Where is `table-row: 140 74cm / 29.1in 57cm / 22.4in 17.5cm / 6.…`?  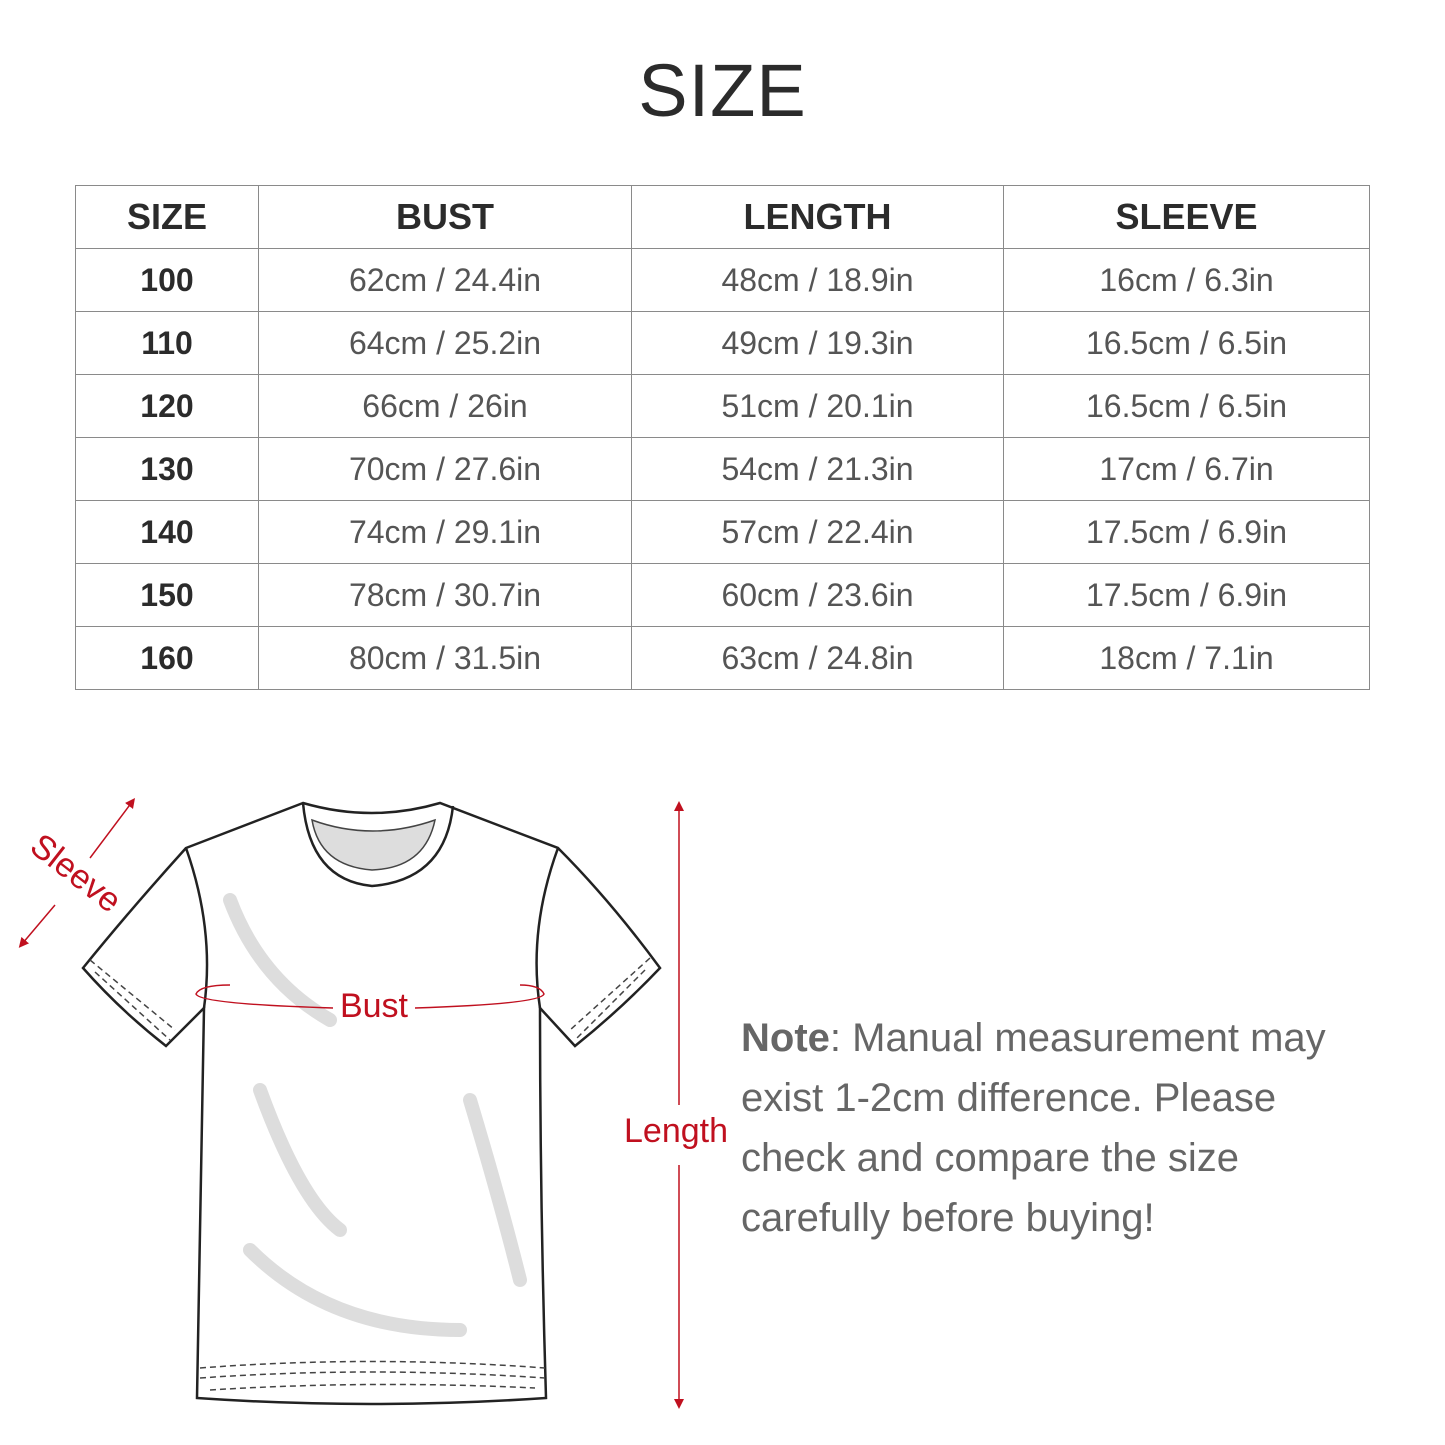
table-row: 140 74cm / 29.1in 57cm / 22.4in 17.5cm / 6.… is located at coordinates (722, 532).